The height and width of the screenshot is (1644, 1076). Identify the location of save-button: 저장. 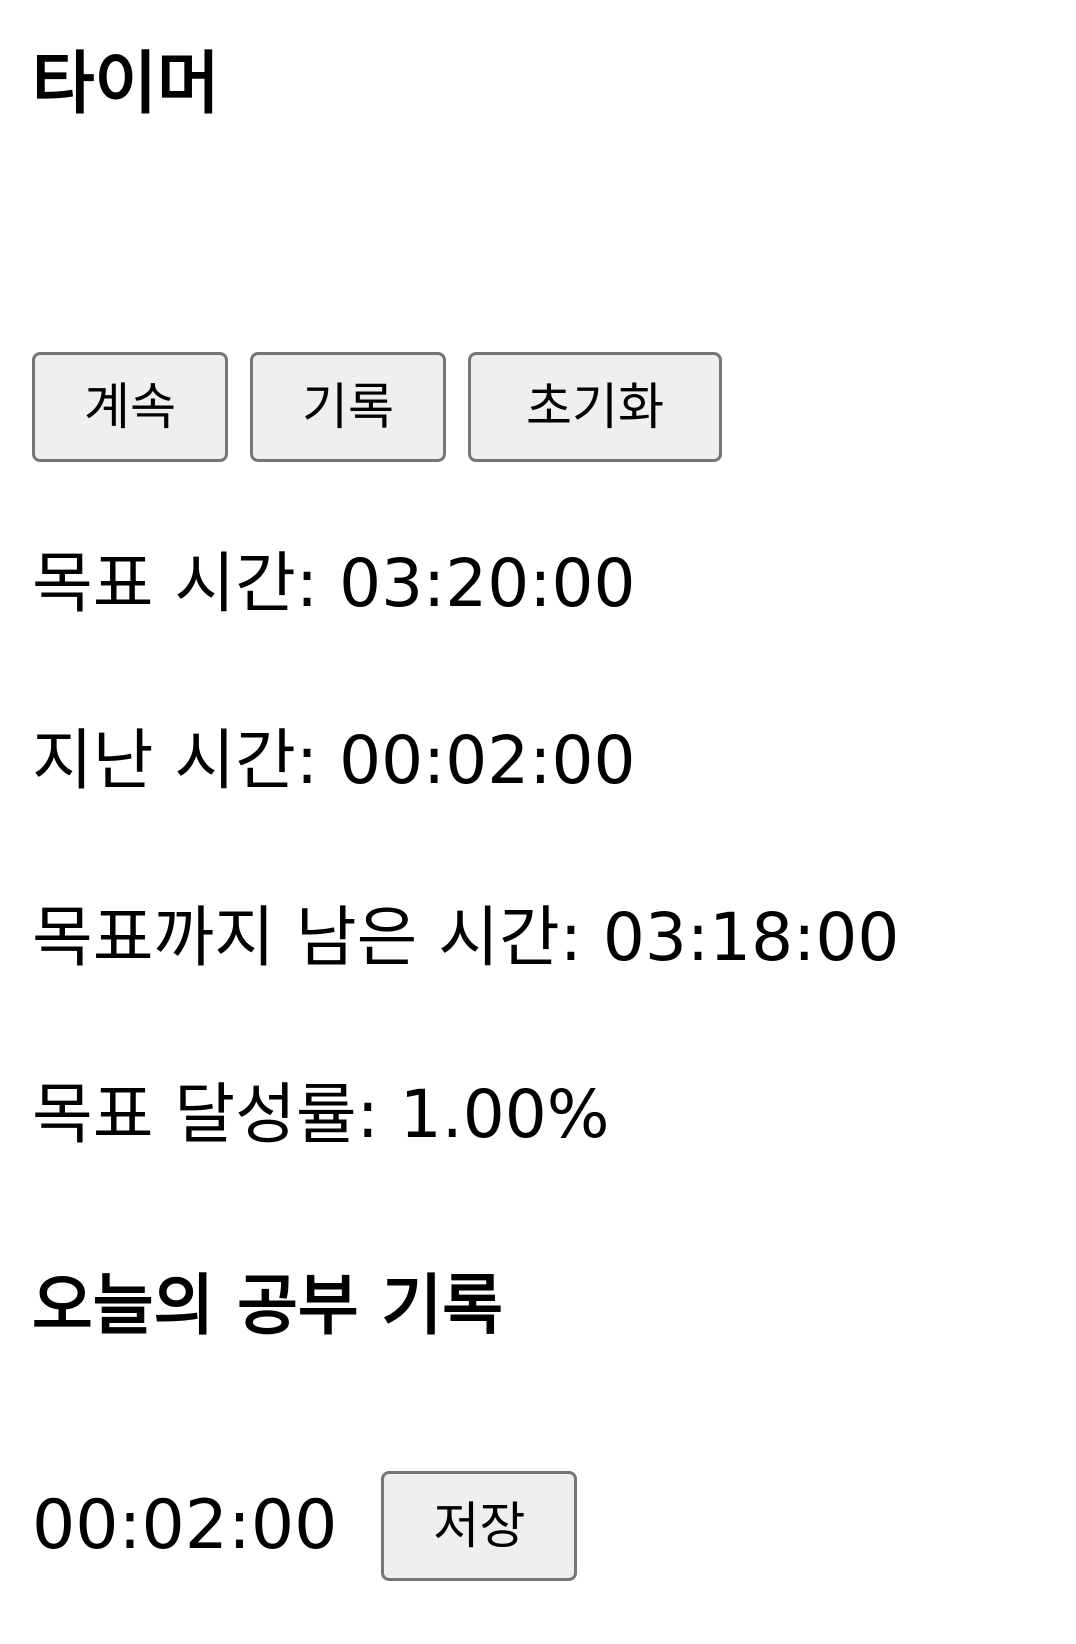
(479, 1526).